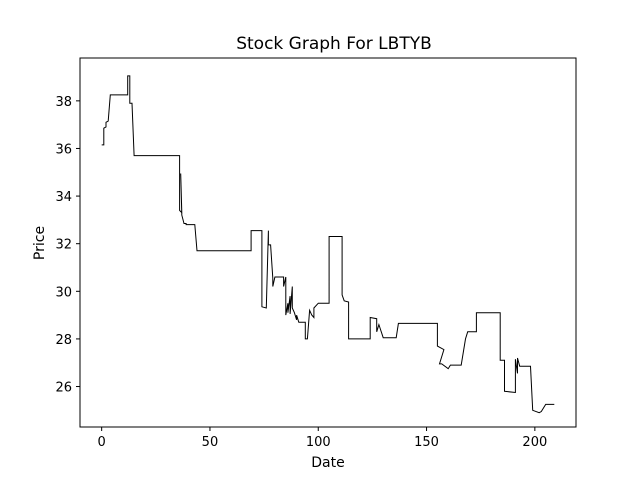  I want to click on x-axis-label: Date, so click(327, 463).